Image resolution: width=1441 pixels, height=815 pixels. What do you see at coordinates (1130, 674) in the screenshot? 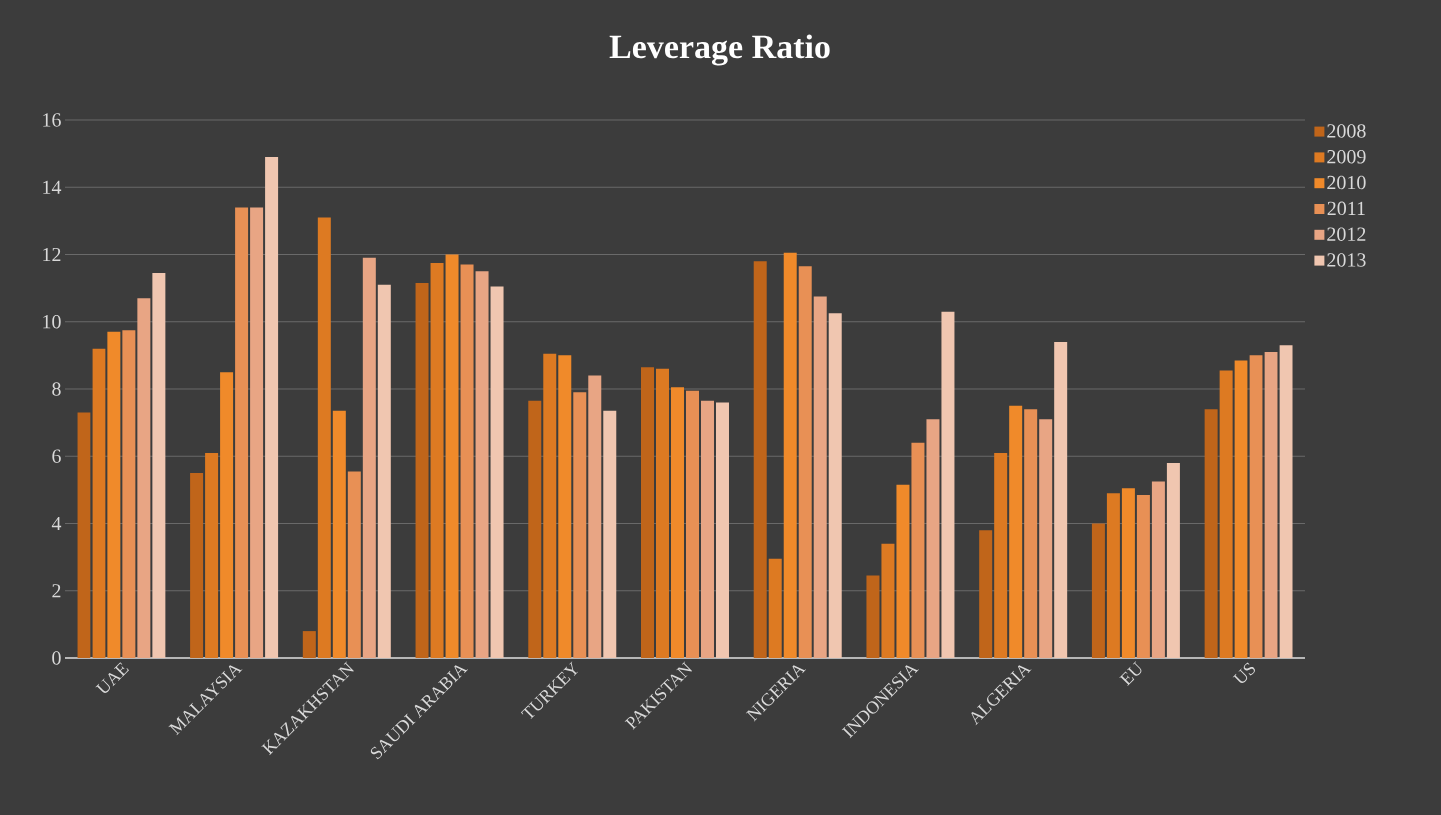
I see `x-tick-label: EU` at bounding box center [1130, 674].